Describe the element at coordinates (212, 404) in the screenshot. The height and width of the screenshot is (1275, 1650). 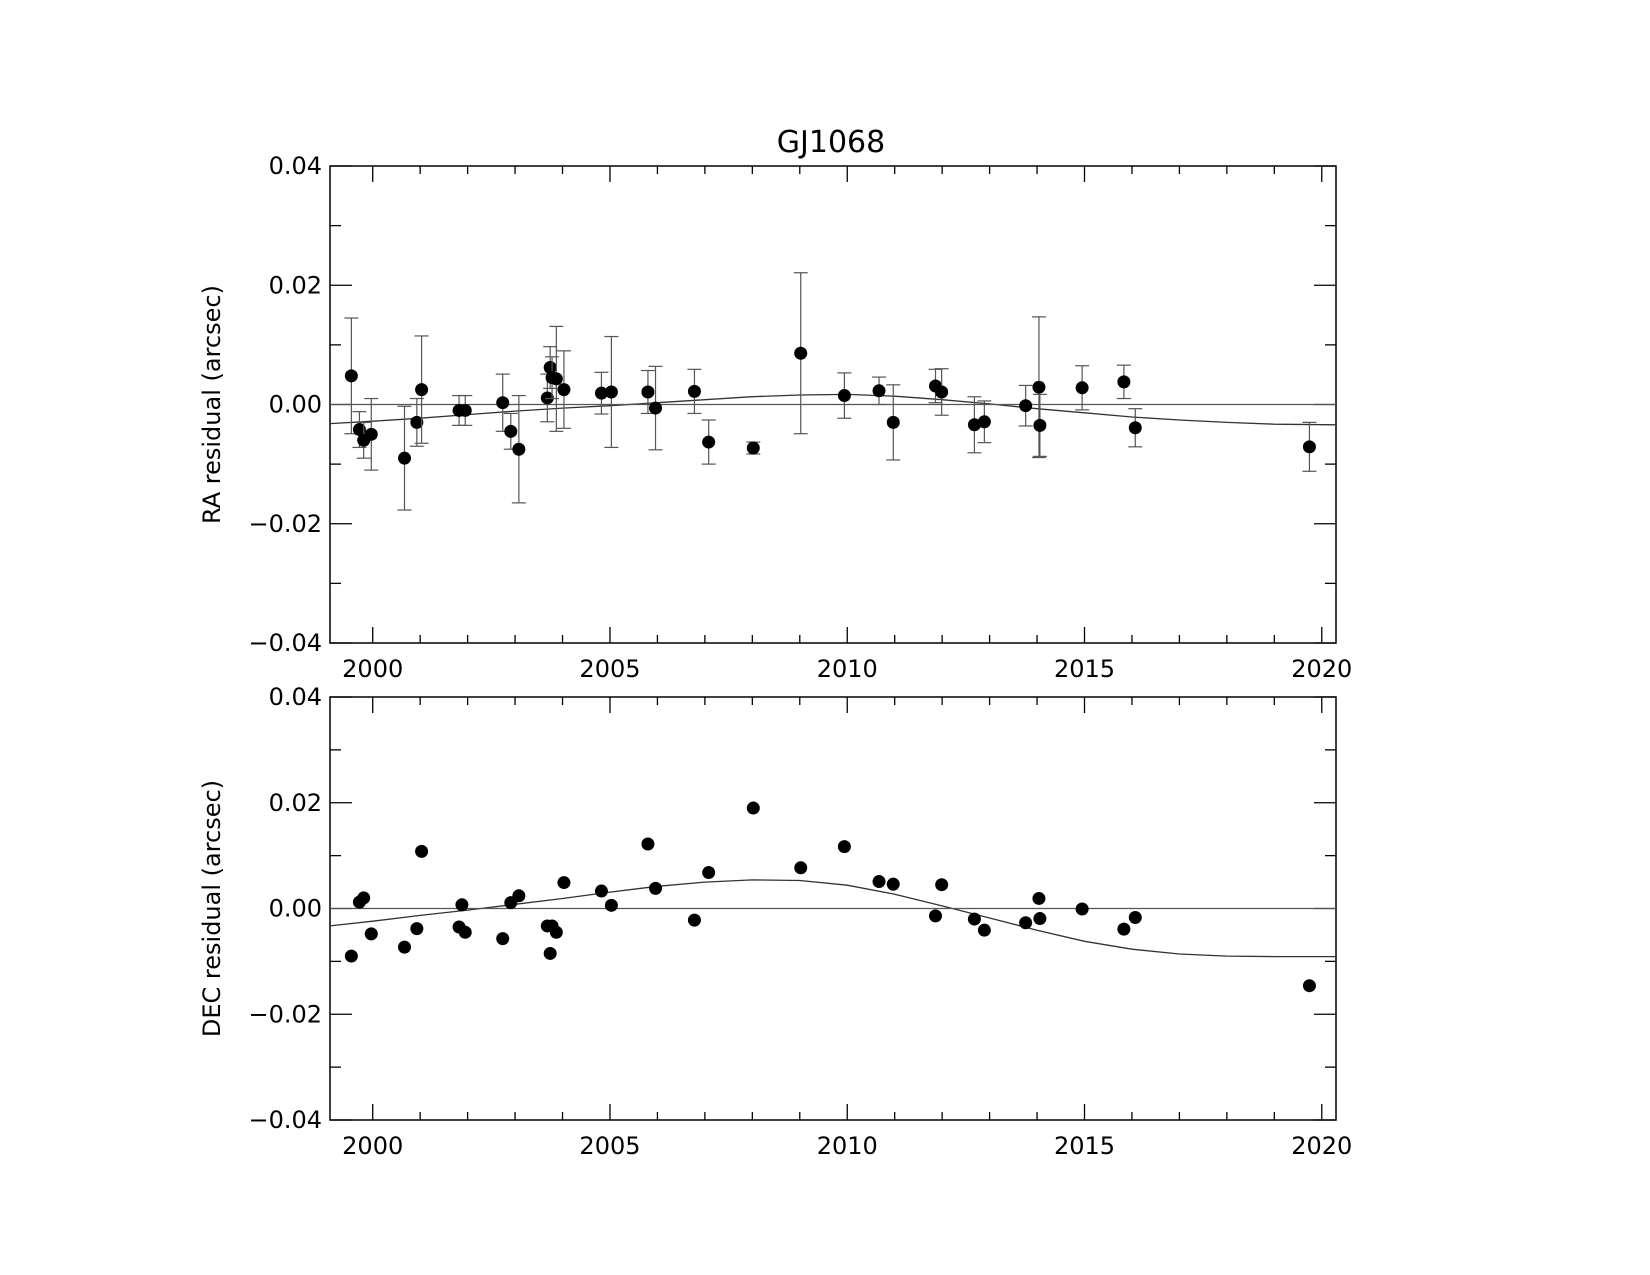
I see `y-axis-label: RA residual (arcsec)` at that location.